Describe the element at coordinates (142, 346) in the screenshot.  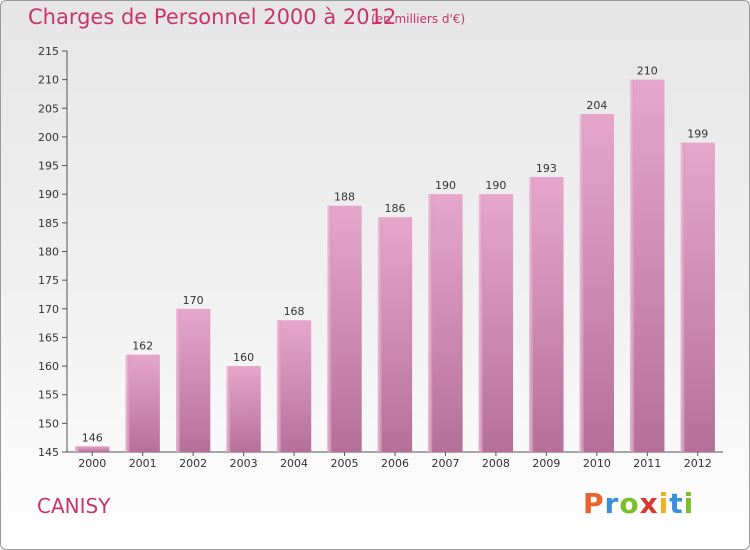
I see `bar-value-label: 162` at that location.